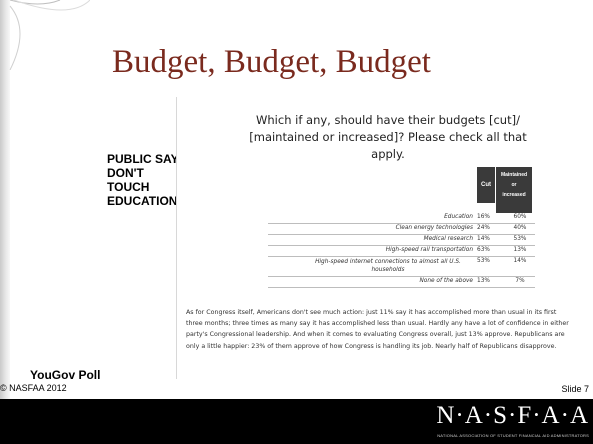 This screenshot has height=444, width=593. Describe the element at coordinates (520, 217) in the screenshot. I see `maintained-value: 60%` at that location.